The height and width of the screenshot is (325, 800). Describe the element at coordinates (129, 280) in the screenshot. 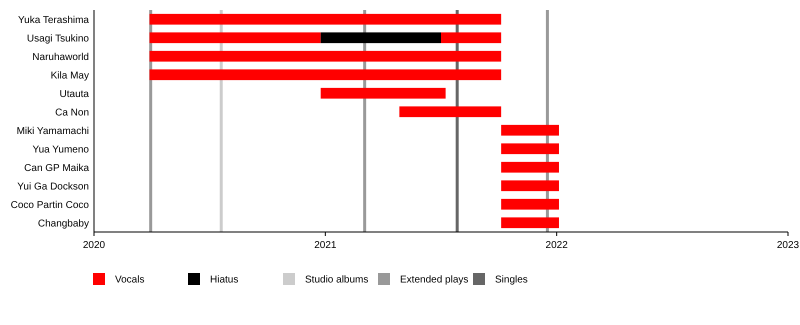

I see `legend-label: Vocals` at that location.